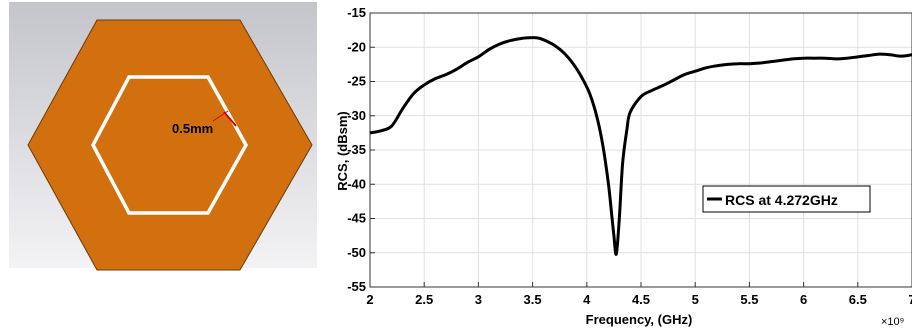 This screenshot has width=912, height=328. I want to click on y-tick-label: -30, so click(356, 115).